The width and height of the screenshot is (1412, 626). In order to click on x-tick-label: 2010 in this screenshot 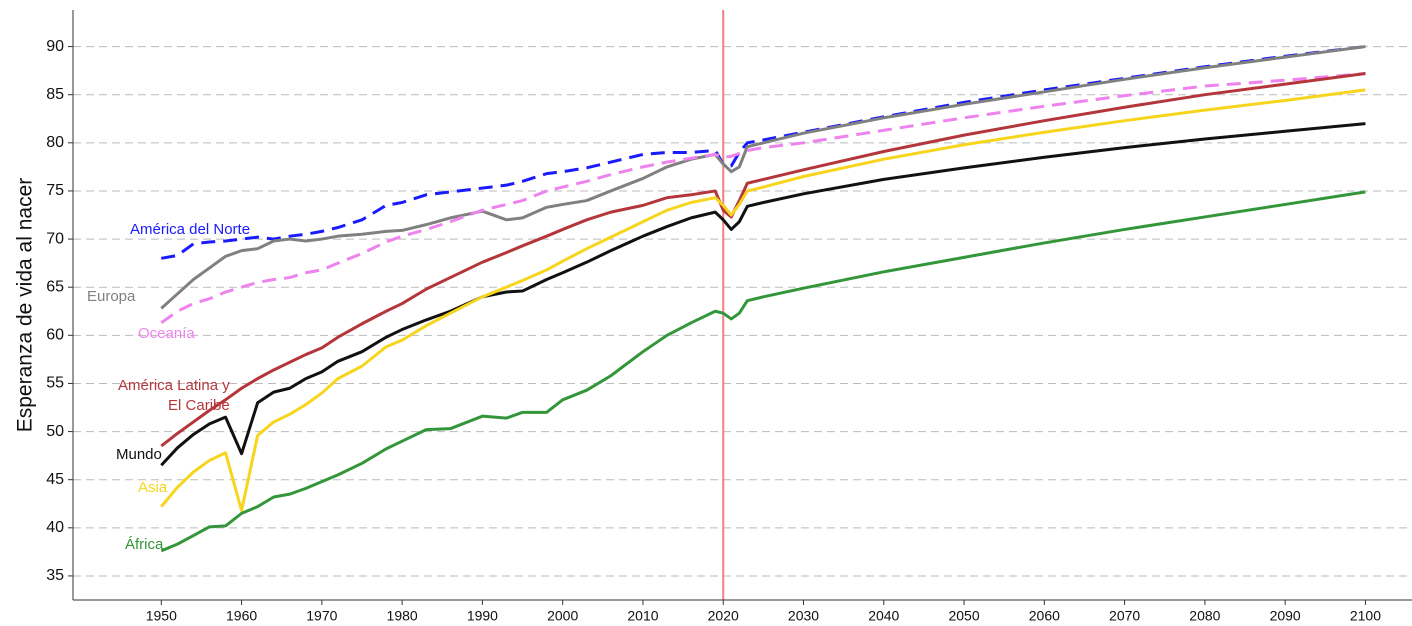, I will do `click(642, 616)`.